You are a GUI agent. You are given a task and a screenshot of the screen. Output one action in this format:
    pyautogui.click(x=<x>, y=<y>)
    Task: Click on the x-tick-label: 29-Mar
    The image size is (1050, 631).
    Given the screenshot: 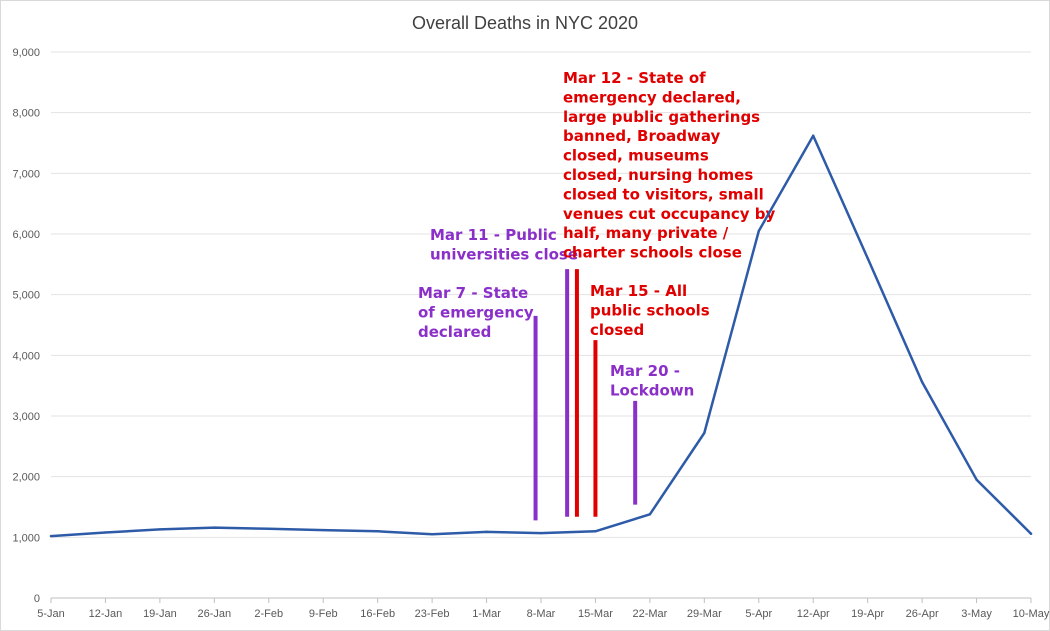 What is the action you would take?
    pyautogui.click(x=704, y=614)
    